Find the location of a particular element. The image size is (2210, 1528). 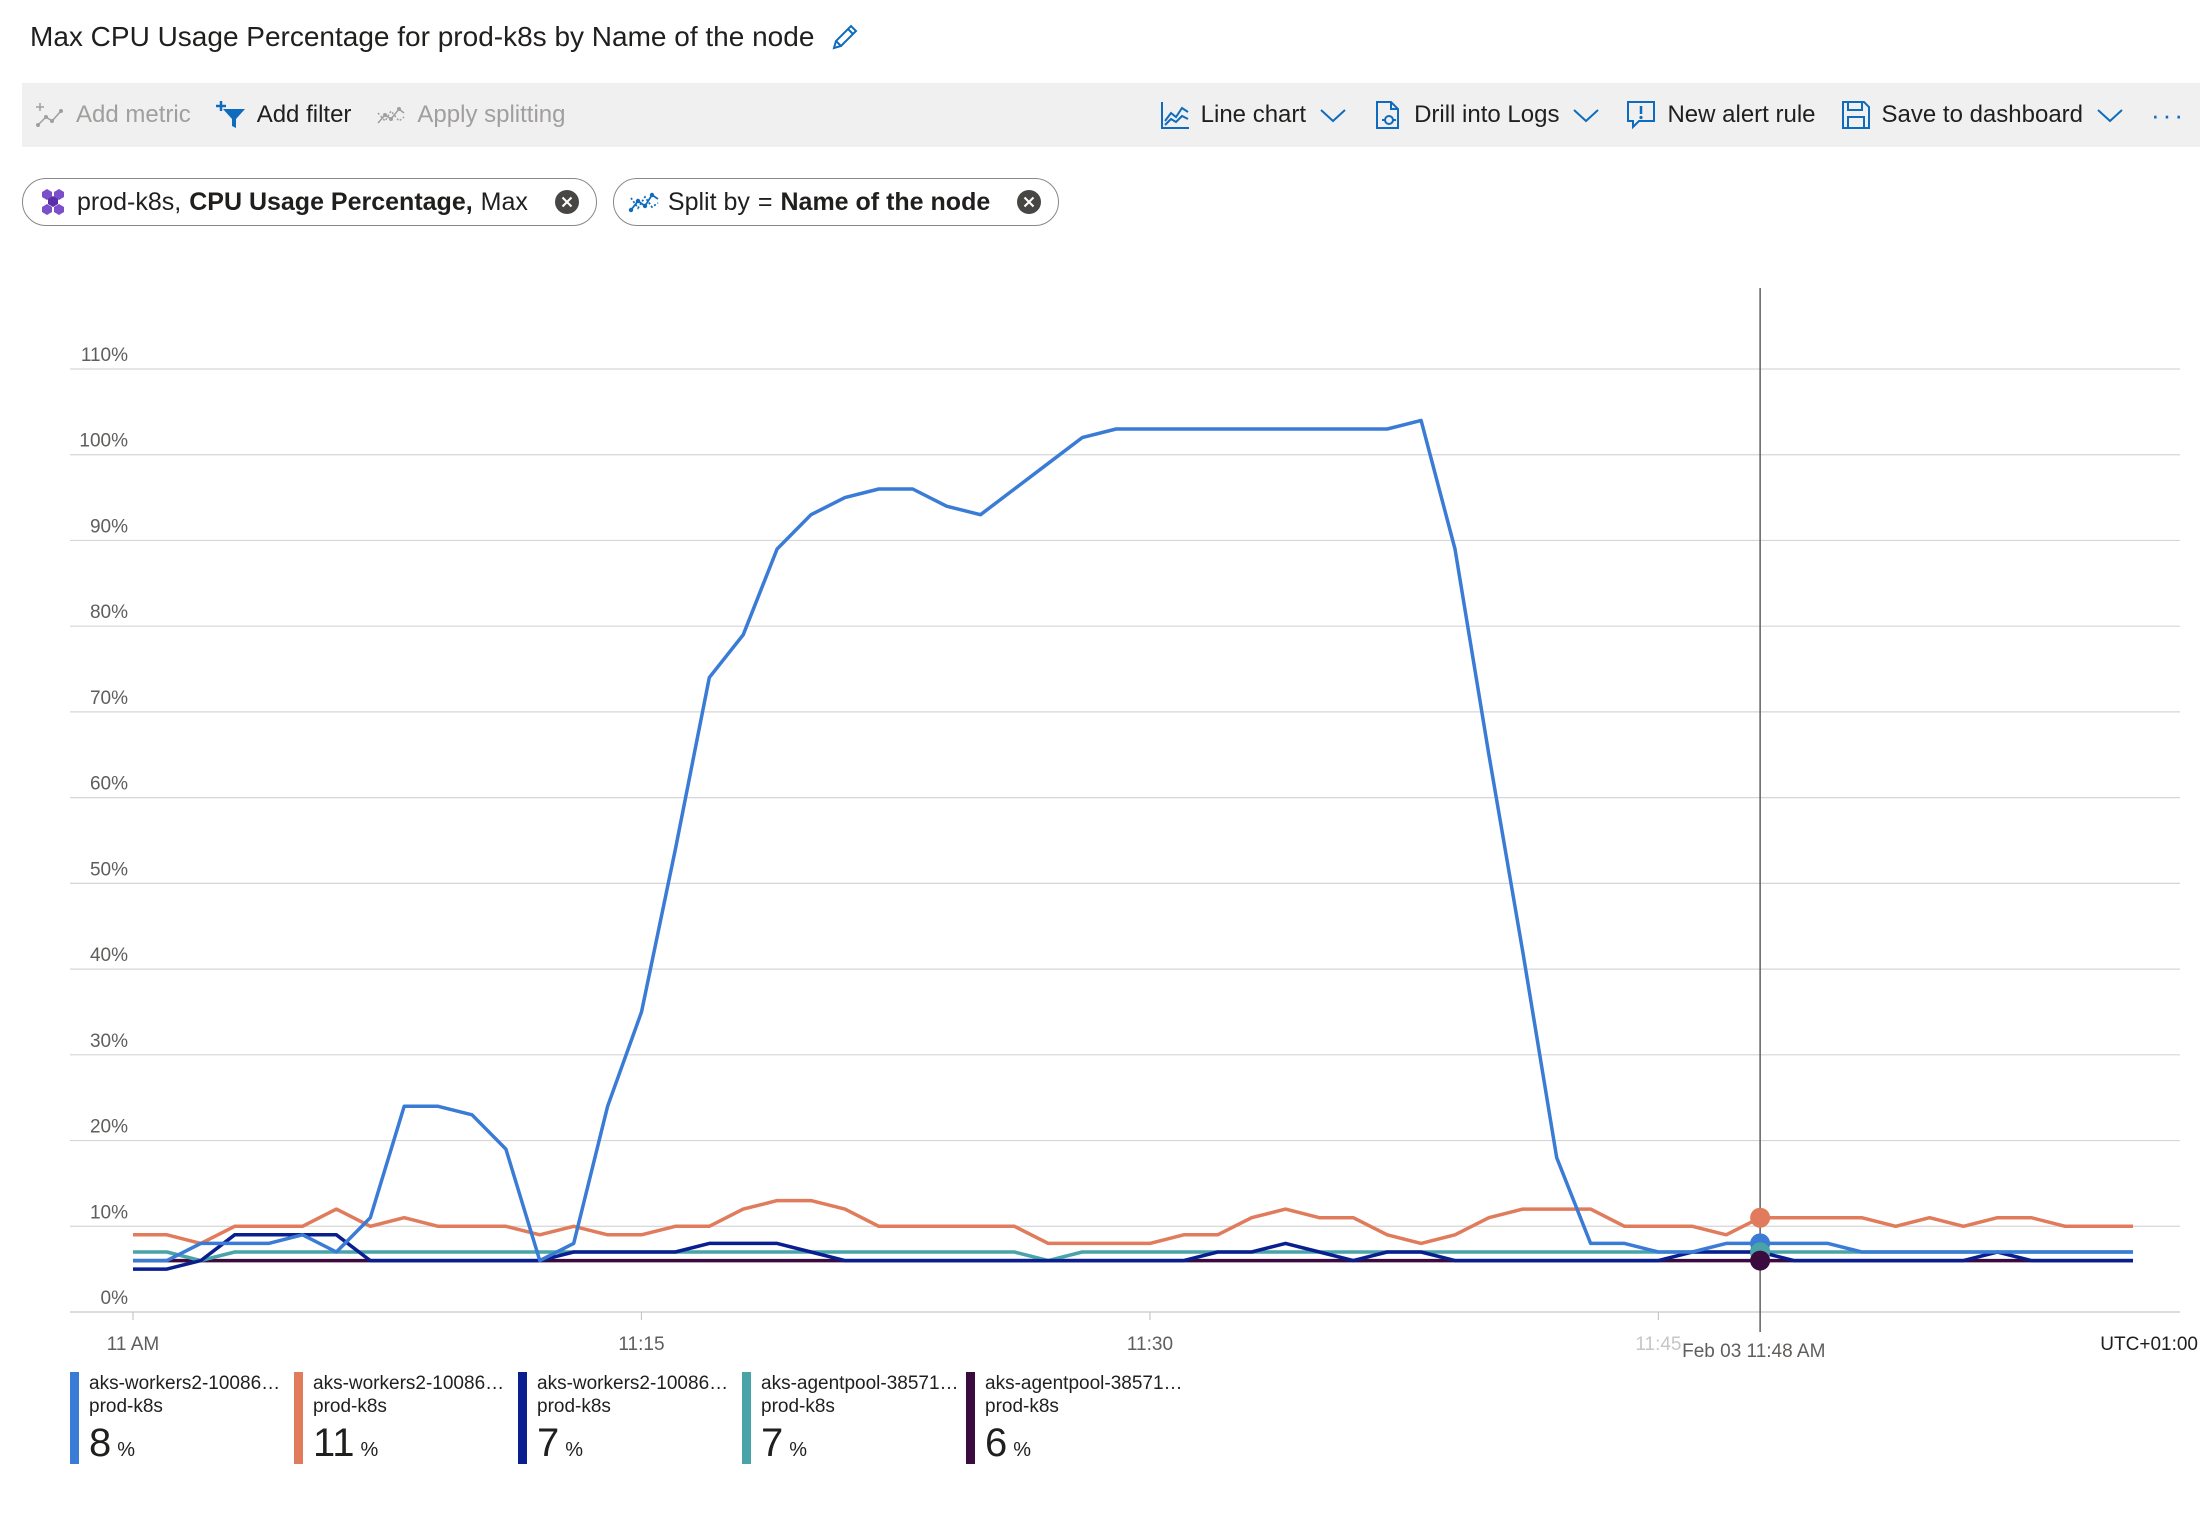

add-metric-button: Add metric is located at coordinates (112, 115).